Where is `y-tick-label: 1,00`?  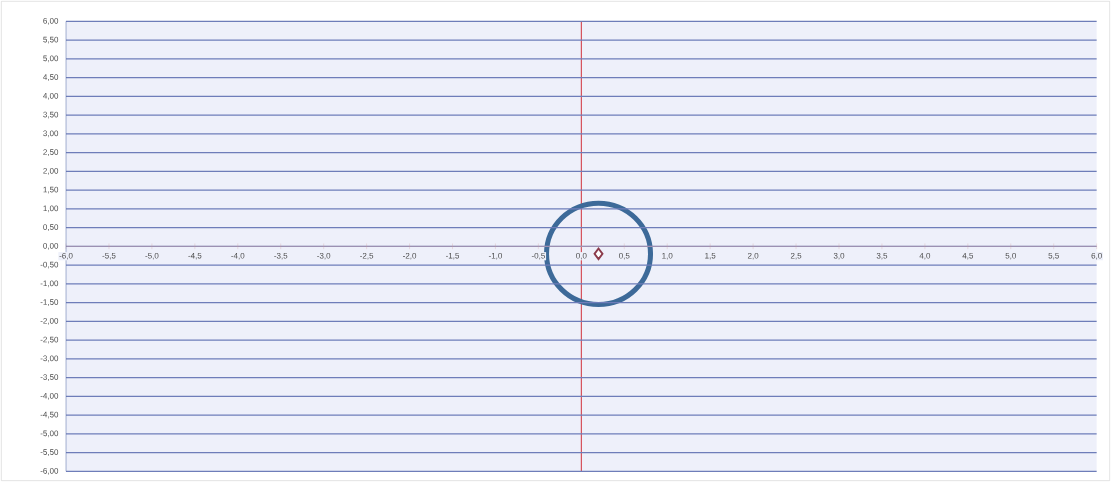 y-tick-label: 1,00 is located at coordinates (51, 209).